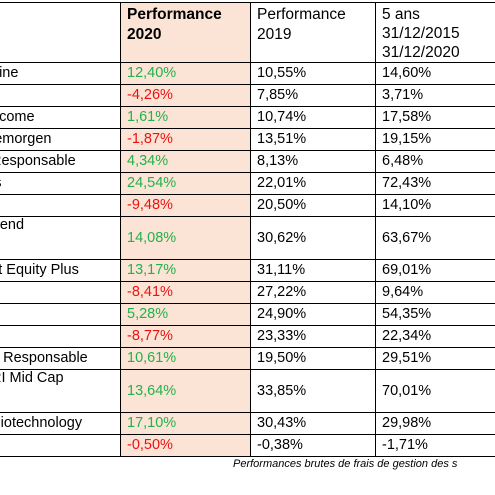 The width and height of the screenshot is (495, 495). Describe the element at coordinates (60, 358) in the screenshot. I see `fund-name-cell: n Responsable` at that location.